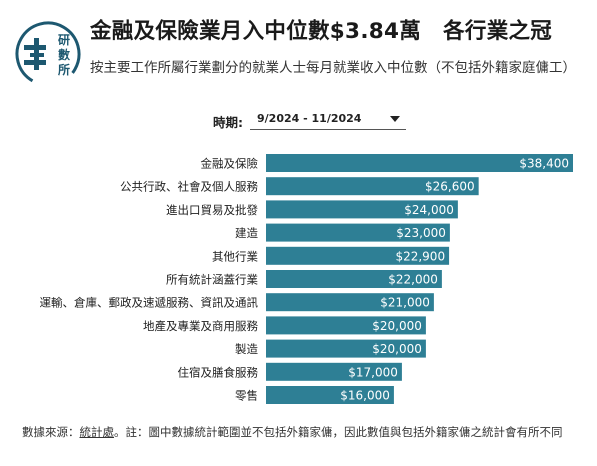 This screenshot has width=597, height=466. What do you see at coordinates (429, 210) in the screenshot?
I see `value-label: $24,000` at bounding box center [429, 210].